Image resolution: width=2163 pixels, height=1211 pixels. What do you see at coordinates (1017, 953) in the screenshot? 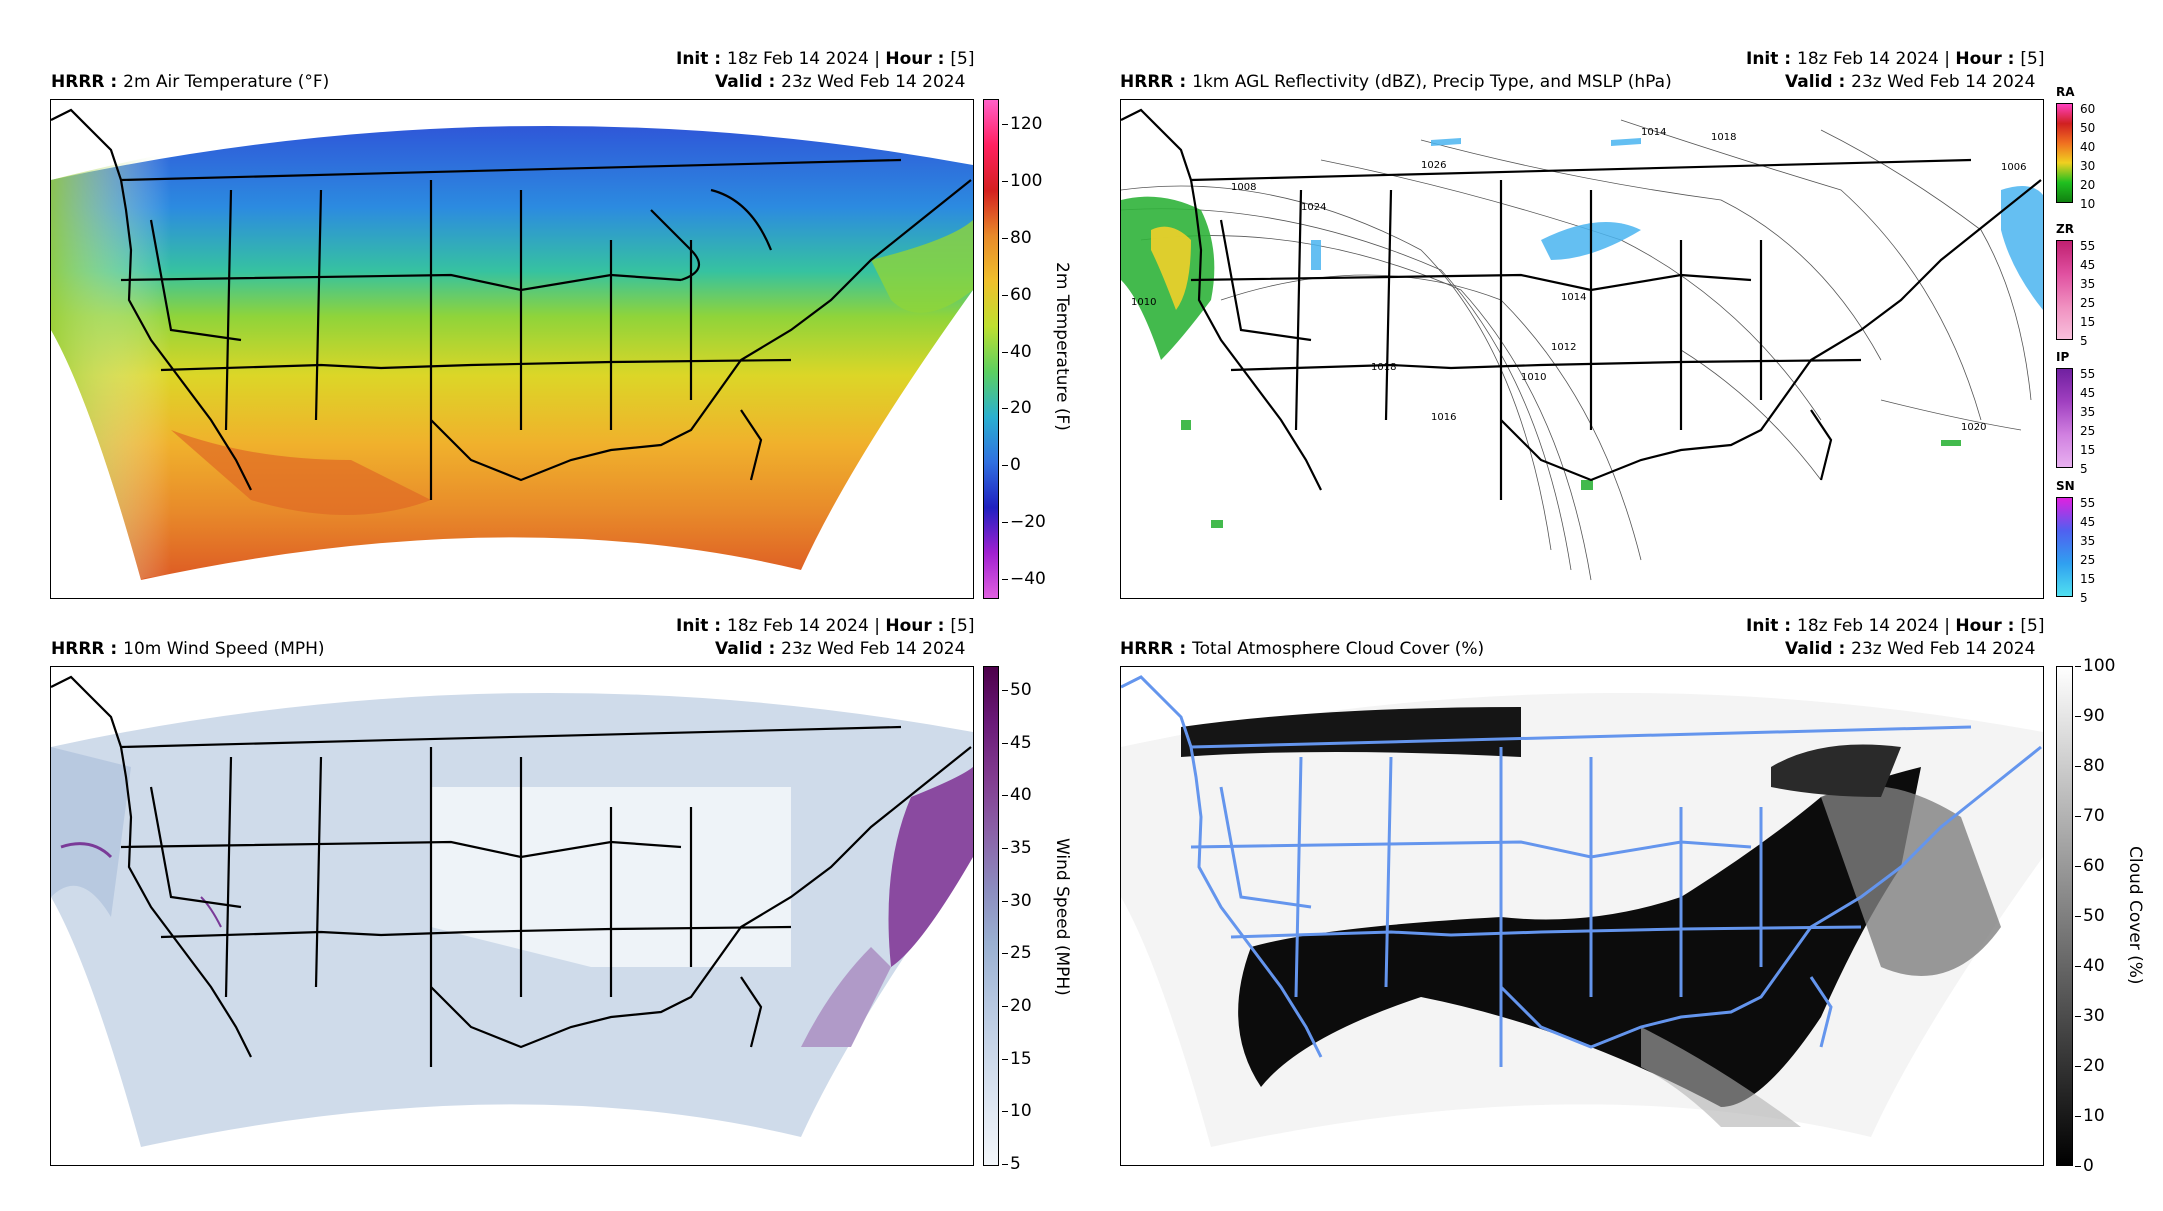
I see `wind-colorbar-tick: 25` at bounding box center [1017, 953].